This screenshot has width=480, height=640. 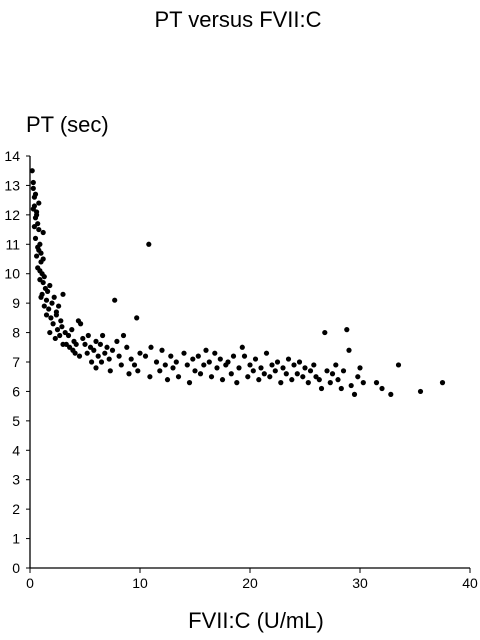 What do you see at coordinates (16, 391) in the screenshot?
I see `y-tick-label: 6` at bounding box center [16, 391].